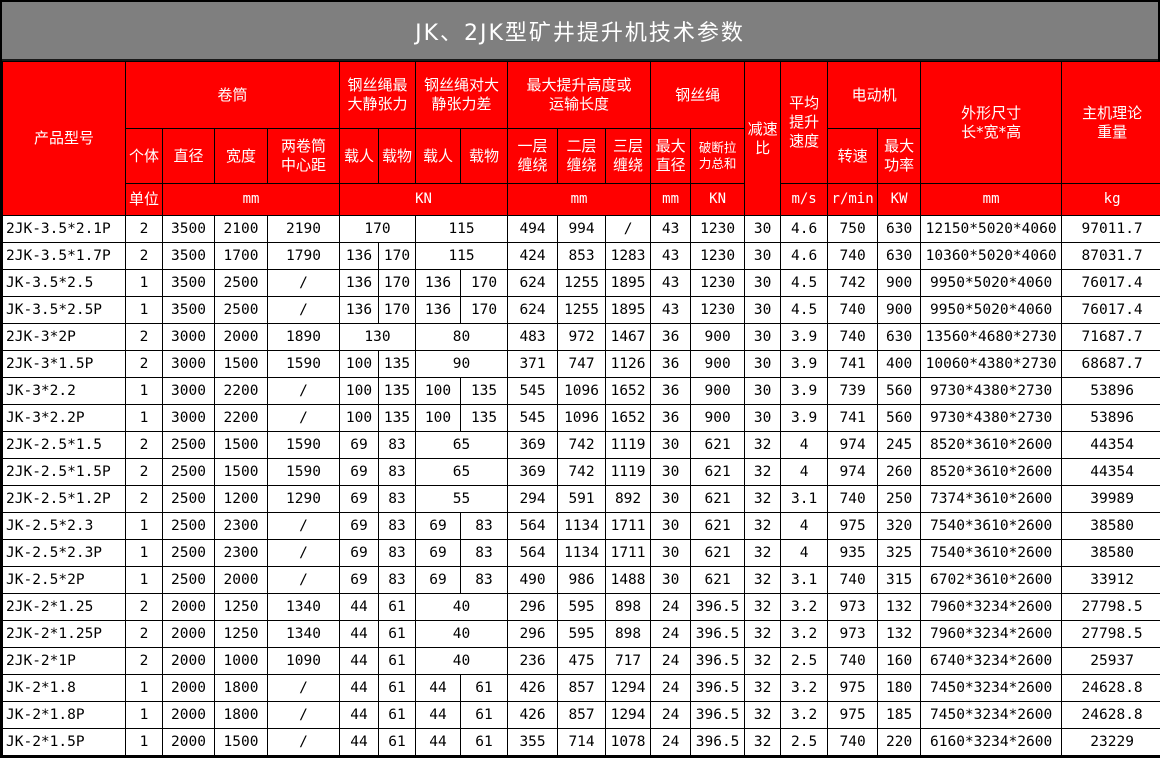 This screenshot has height=759, width=1160. I want to click on sub-drum-center-distance: 两卷筒 中心距, so click(303, 156).